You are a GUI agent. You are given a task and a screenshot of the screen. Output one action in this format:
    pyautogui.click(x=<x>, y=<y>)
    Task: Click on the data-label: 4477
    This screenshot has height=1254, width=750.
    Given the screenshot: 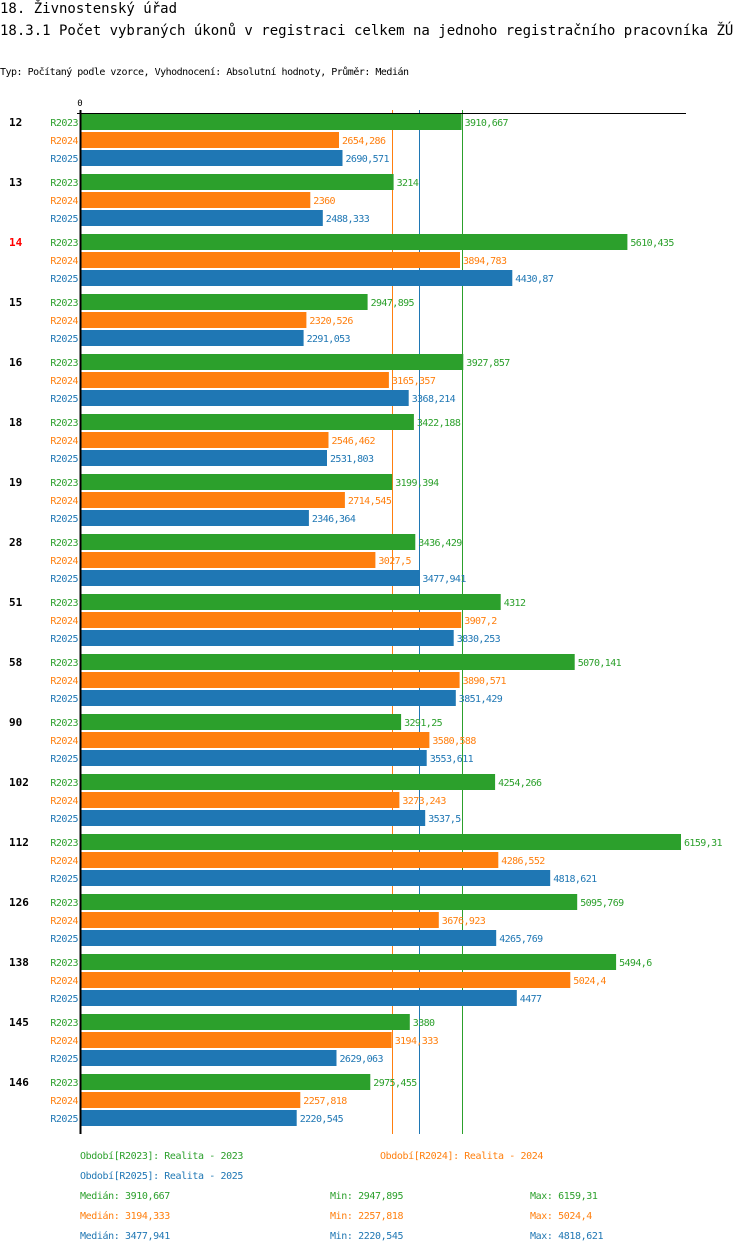 What is the action you would take?
    pyautogui.click(x=531, y=999)
    